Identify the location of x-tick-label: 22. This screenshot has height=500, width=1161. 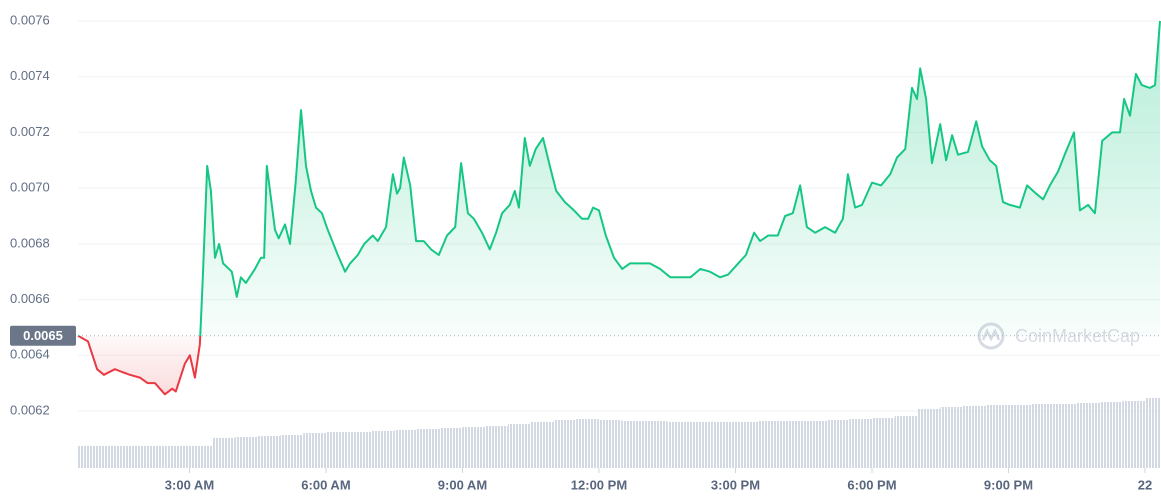
(1145, 484).